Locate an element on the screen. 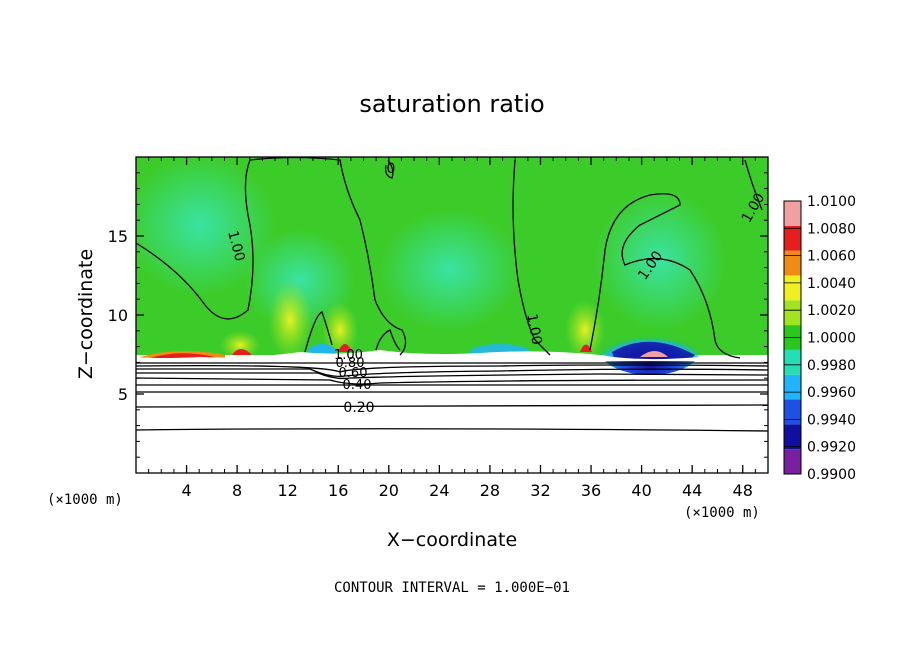  contour-label: 0.80 is located at coordinates (350, 363).